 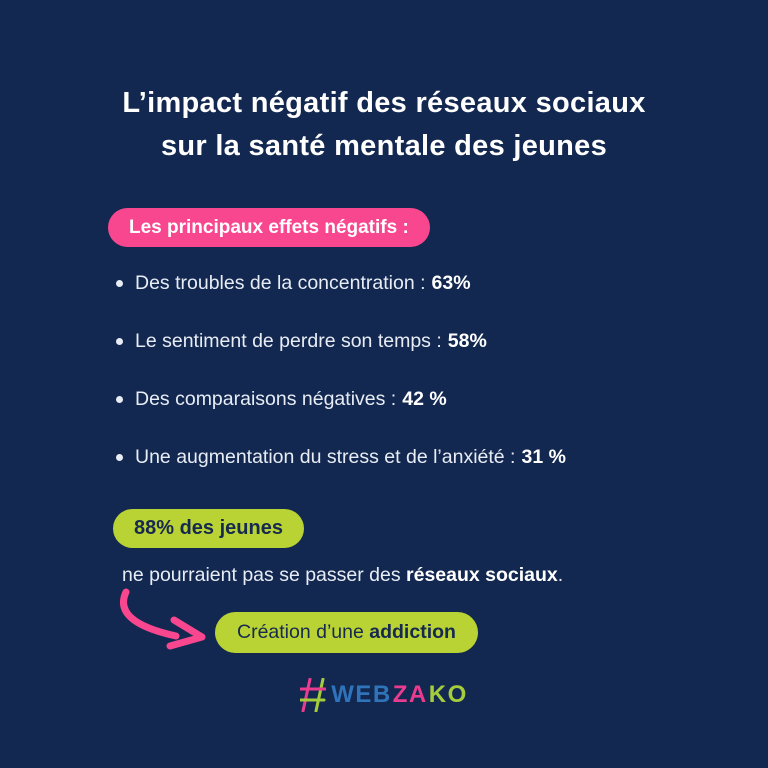 What do you see at coordinates (313, 695) in the screenshot?
I see `hashtag-icon` at bounding box center [313, 695].